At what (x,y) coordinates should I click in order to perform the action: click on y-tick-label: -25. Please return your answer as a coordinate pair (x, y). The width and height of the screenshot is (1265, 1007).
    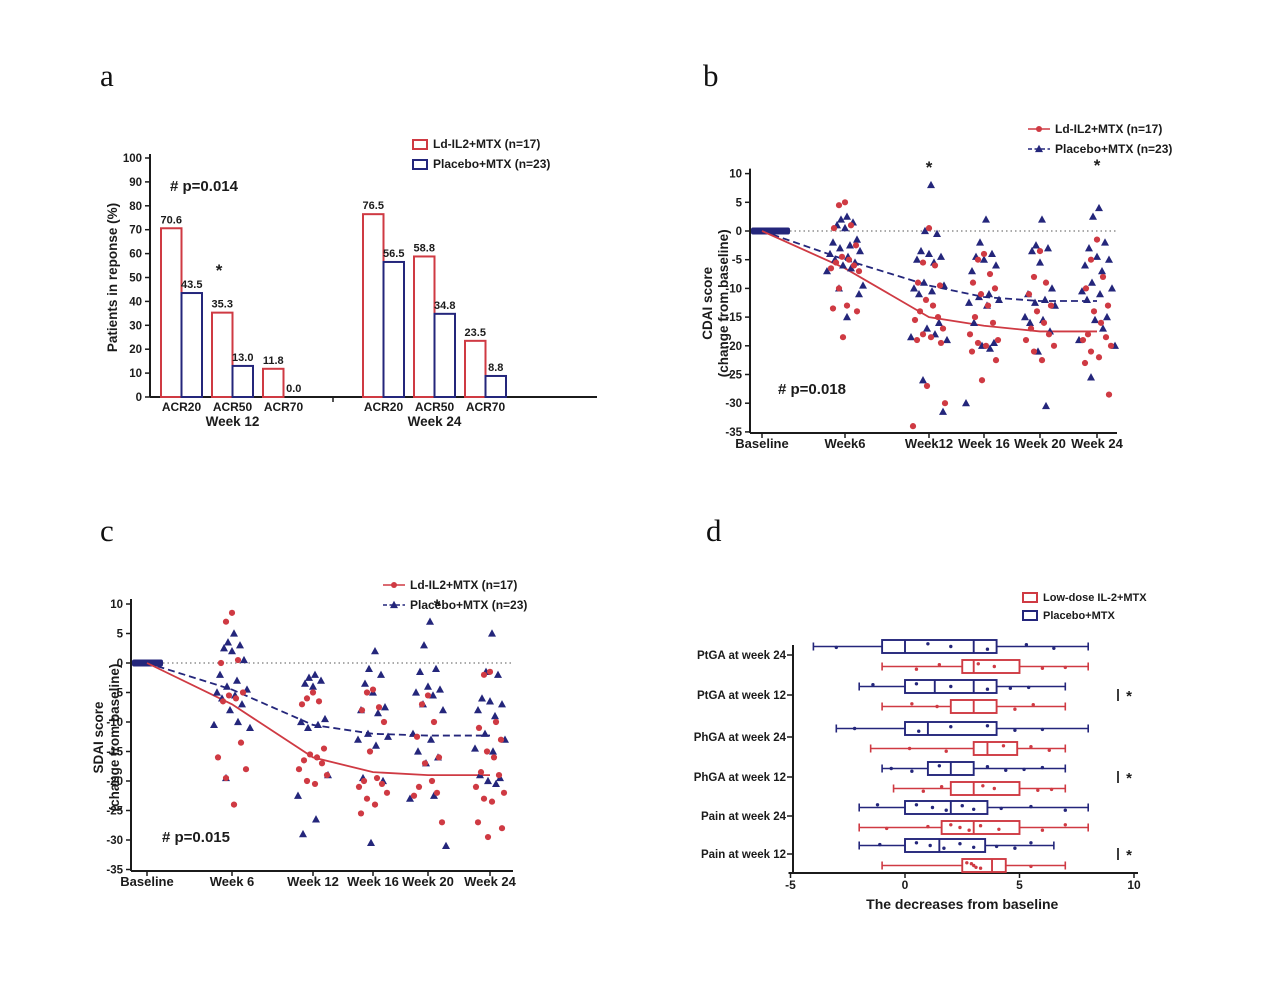
    Looking at the image, I should click on (114, 812).